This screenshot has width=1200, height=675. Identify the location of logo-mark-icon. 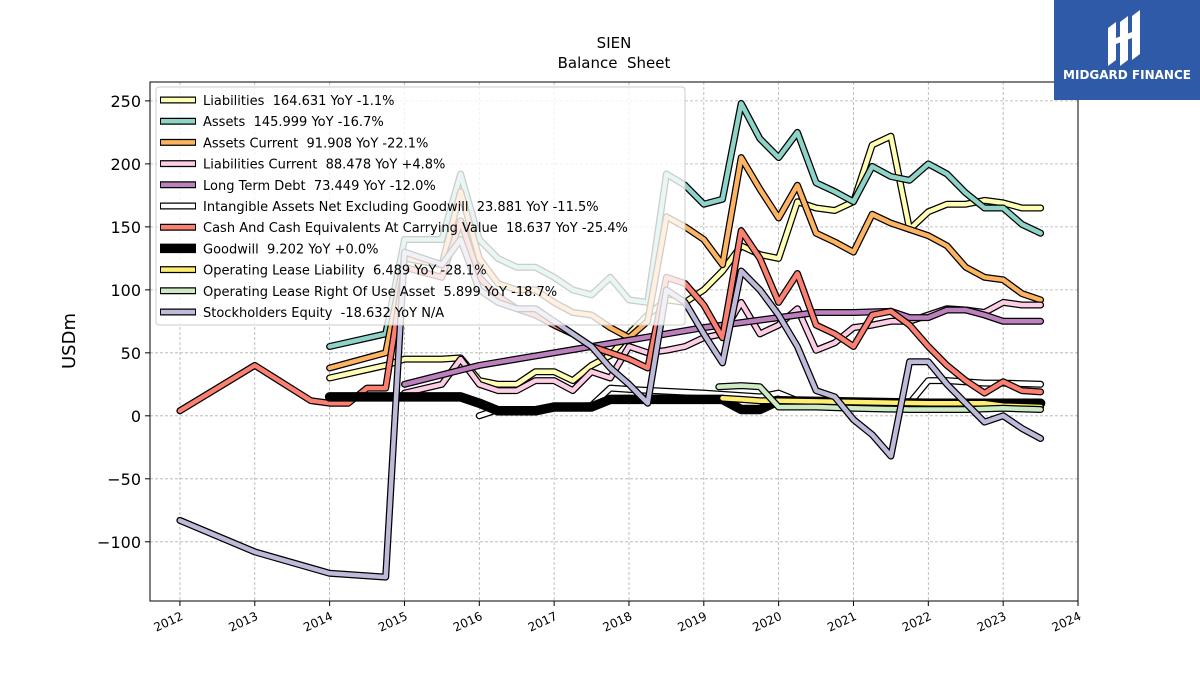
(1124, 38).